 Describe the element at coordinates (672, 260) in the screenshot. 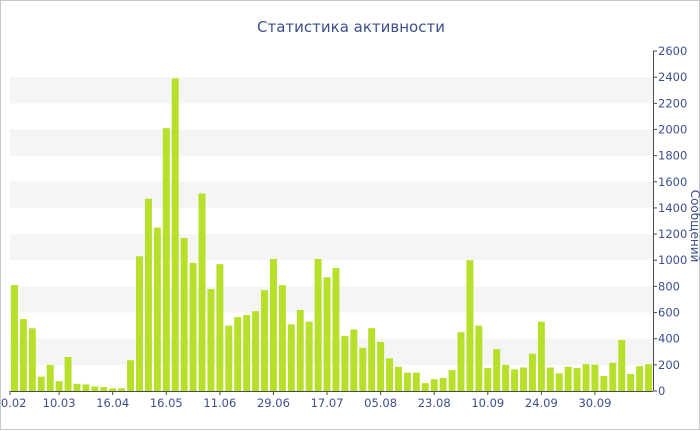

I see `y-tick-label: 1000` at that location.